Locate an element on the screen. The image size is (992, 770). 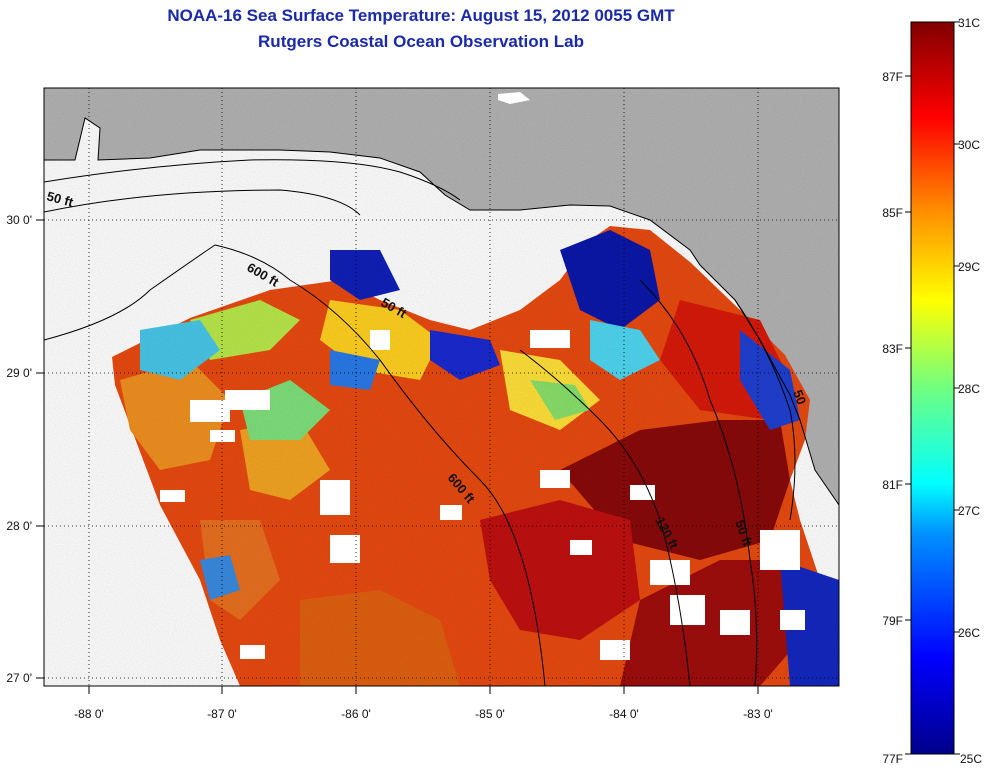
colorbar-celsius-labels: 31C 30C 29C 28C 27C 26C 25C is located at coordinates (970, 391).